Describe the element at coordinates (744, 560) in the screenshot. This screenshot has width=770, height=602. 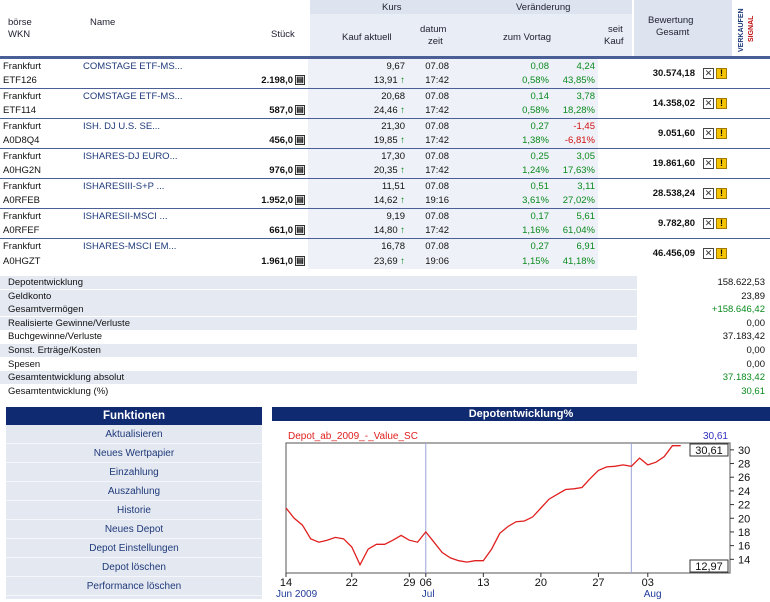
I see `y-tick-label: 14` at that location.